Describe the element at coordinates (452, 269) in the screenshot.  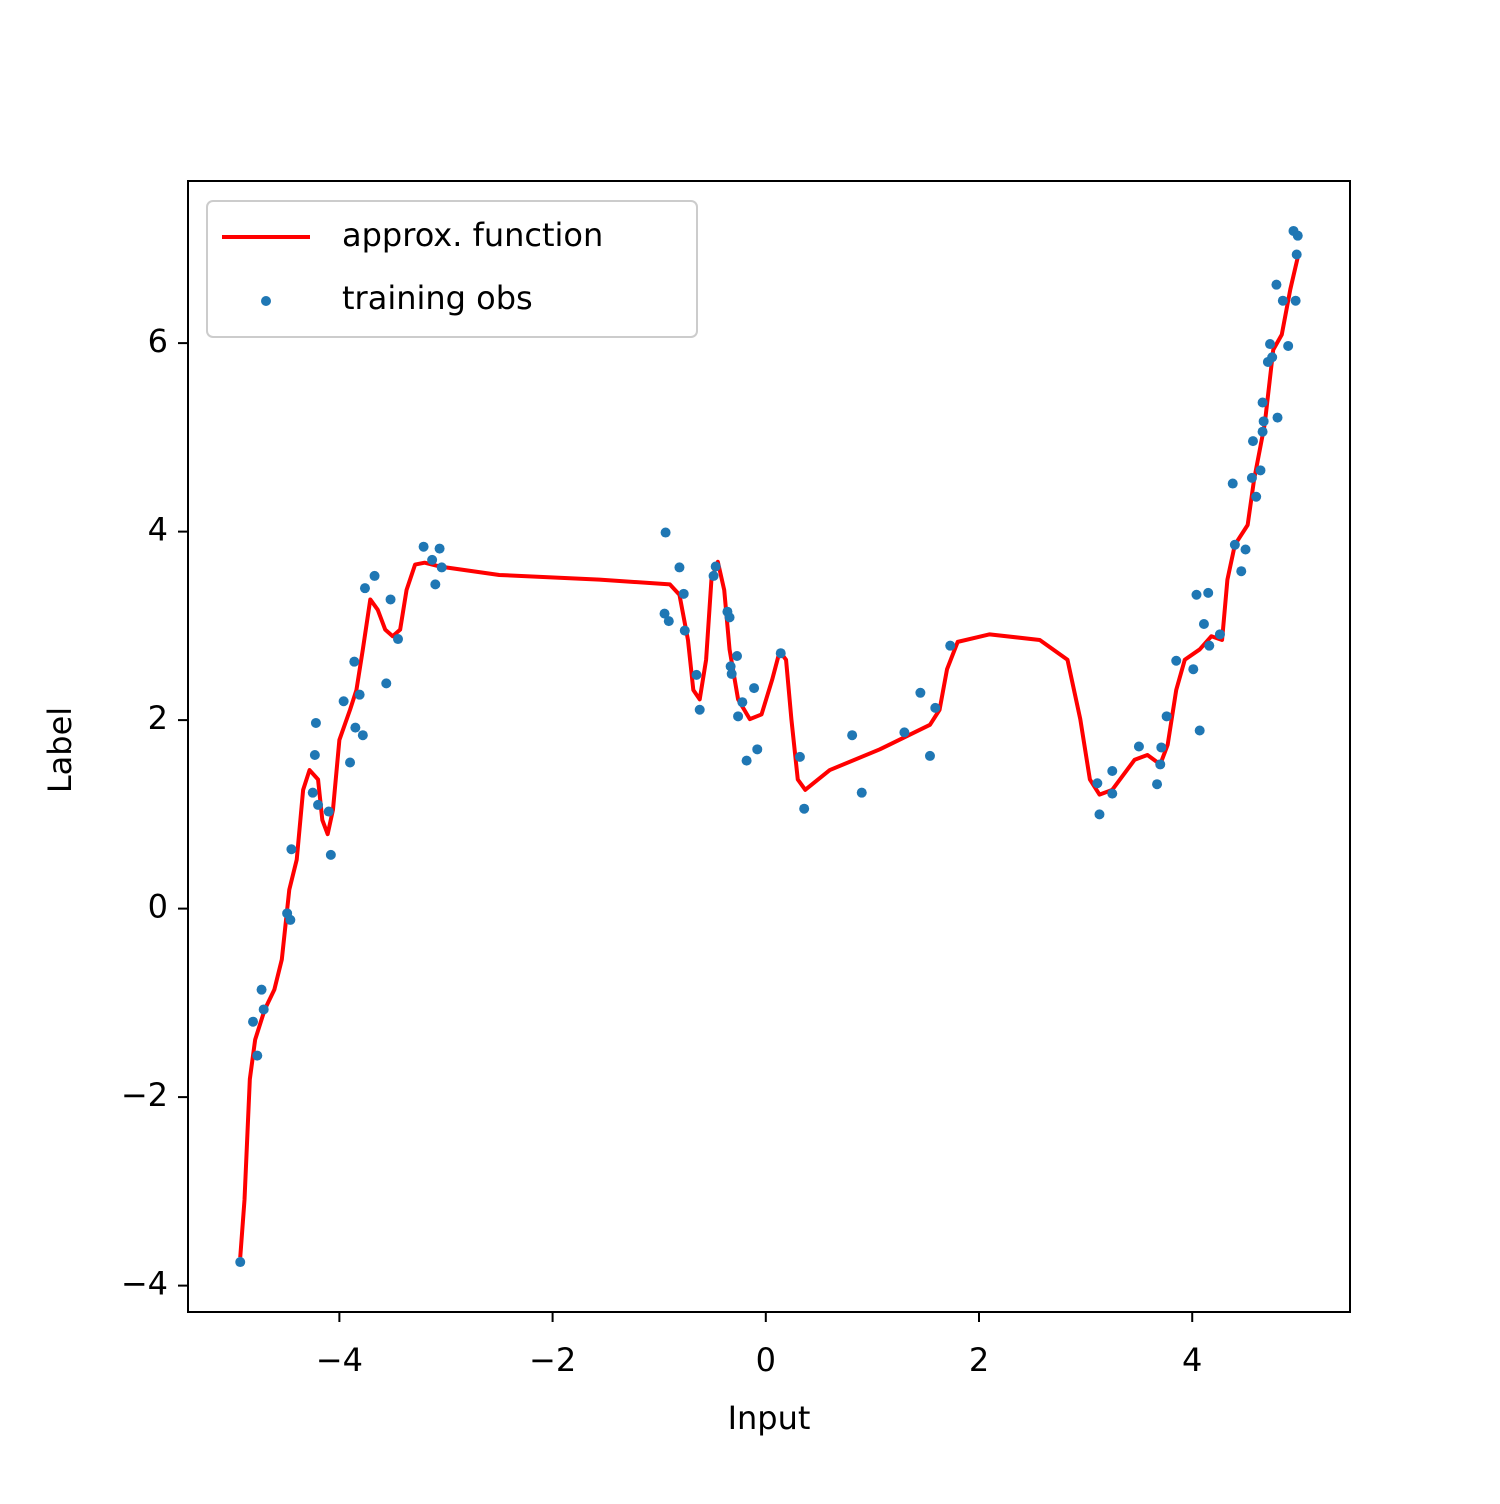
I see `legend-box` at that location.